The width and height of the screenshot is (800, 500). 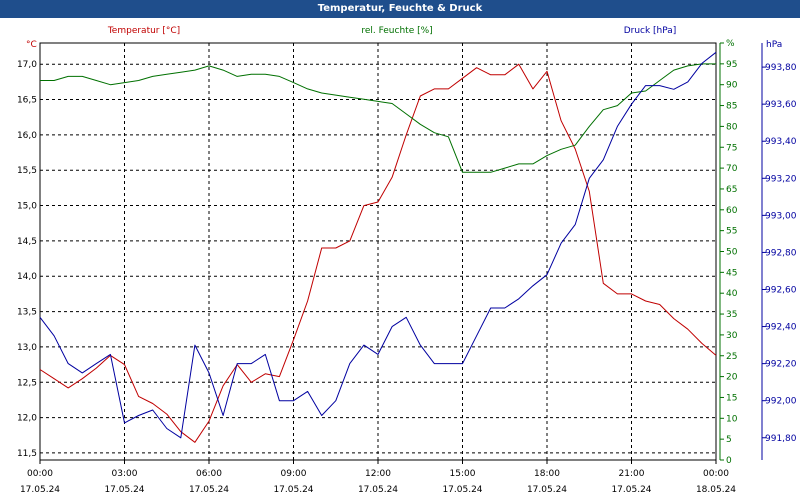 I want to click on x-tick-time: 09:00, so click(x=294, y=474).